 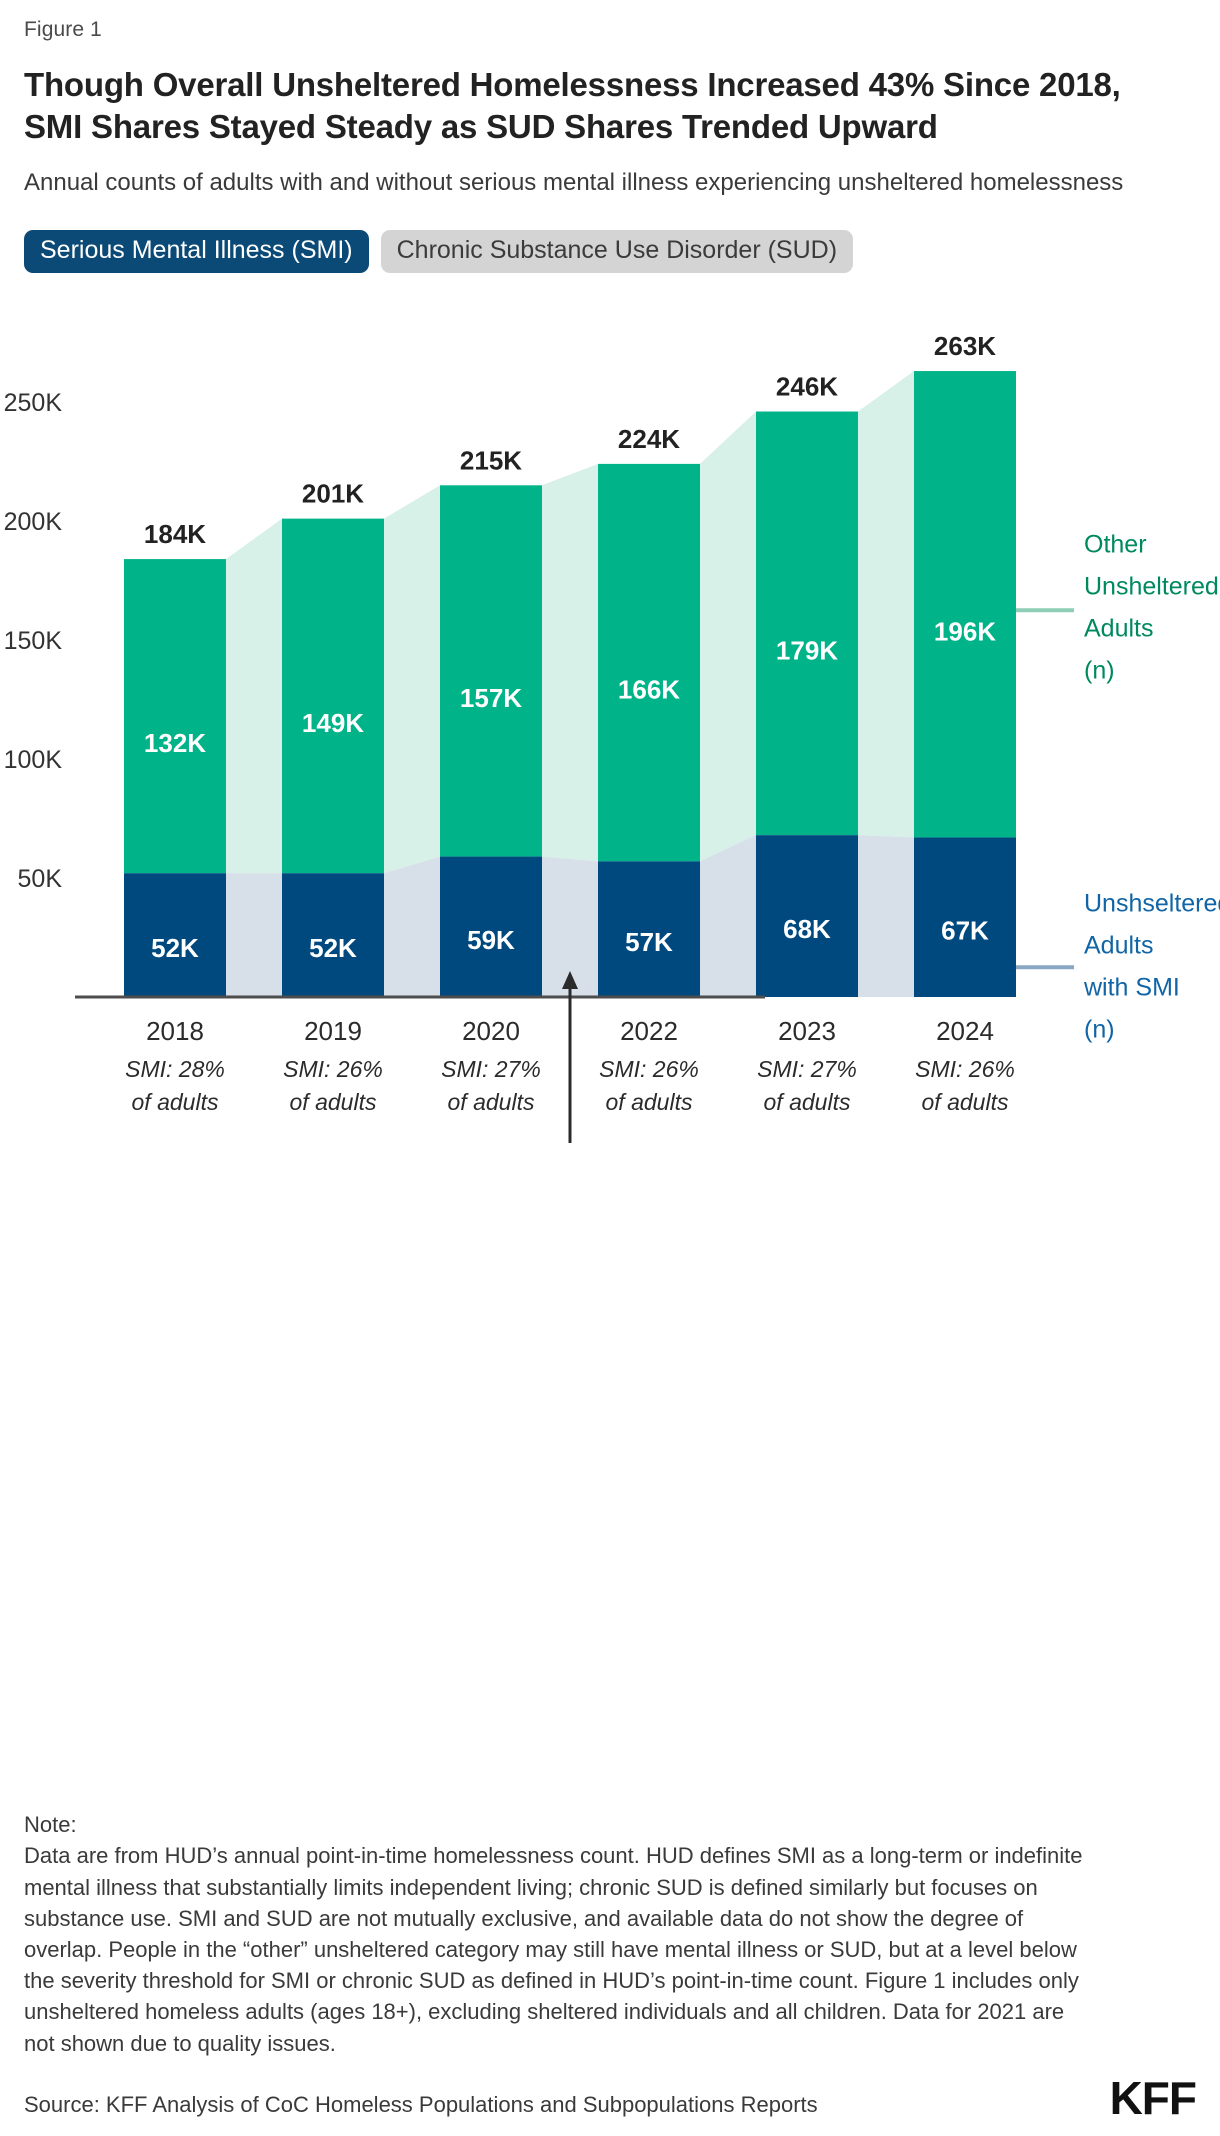 What do you see at coordinates (63, 29) in the screenshot?
I see `figure-label: Figure 1` at bounding box center [63, 29].